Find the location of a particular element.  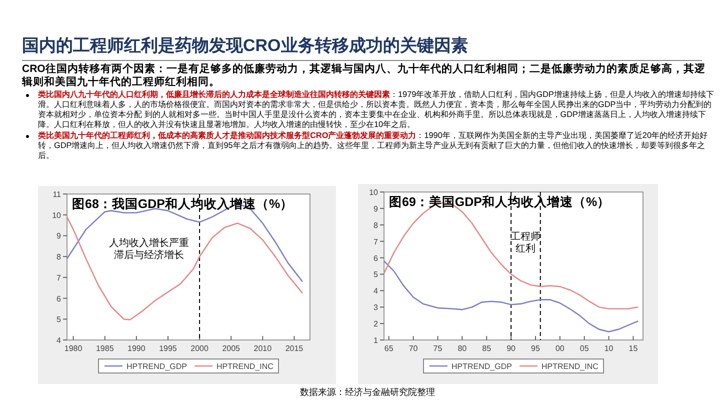

x-tick-label: 90 is located at coordinates (511, 348).